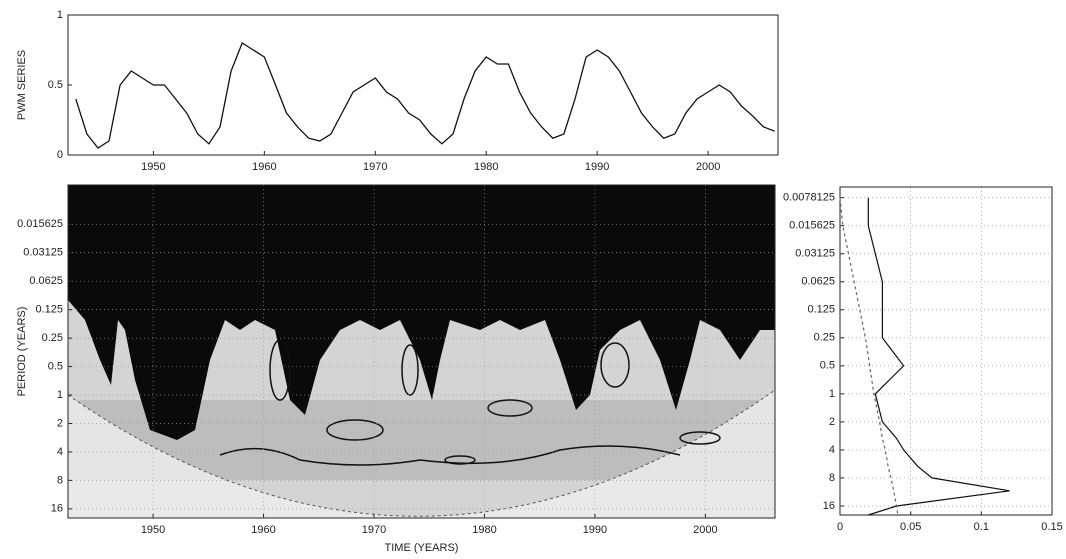 Image resolution: width=1066 pixels, height=559 pixels. Describe the element at coordinates (1051, 527) in the screenshot. I see `x-tick-label: 0.15` at that location.